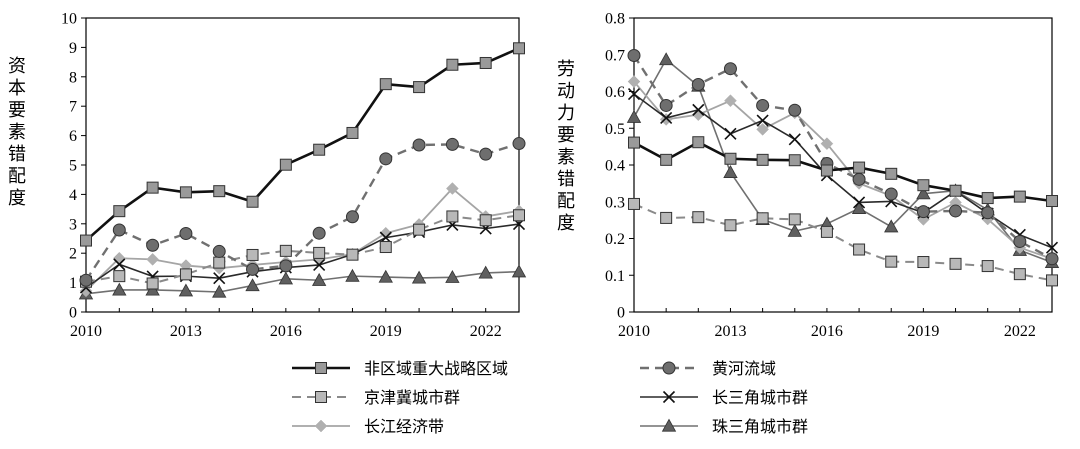 This screenshot has width=1080, height=449. I want to click on legend-label: 珠三角城市群, so click(760, 426).